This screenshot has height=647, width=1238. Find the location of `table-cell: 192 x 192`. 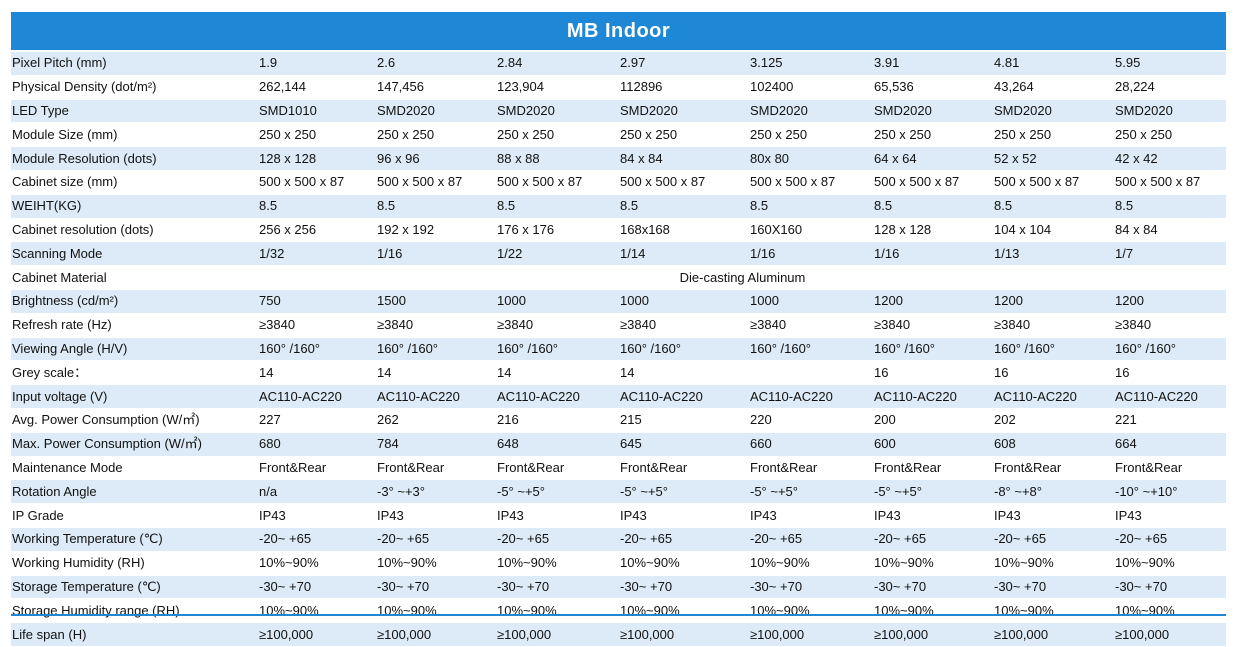

table-cell: 192 x 192 is located at coordinates (436, 230).